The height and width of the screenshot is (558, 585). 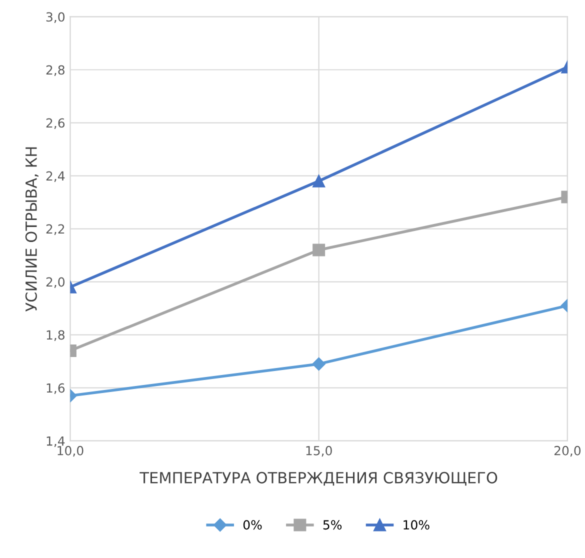 What do you see at coordinates (55, 335) in the screenshot?
I see `y-tick-label: 1,8` at bounding box center [55, 335].